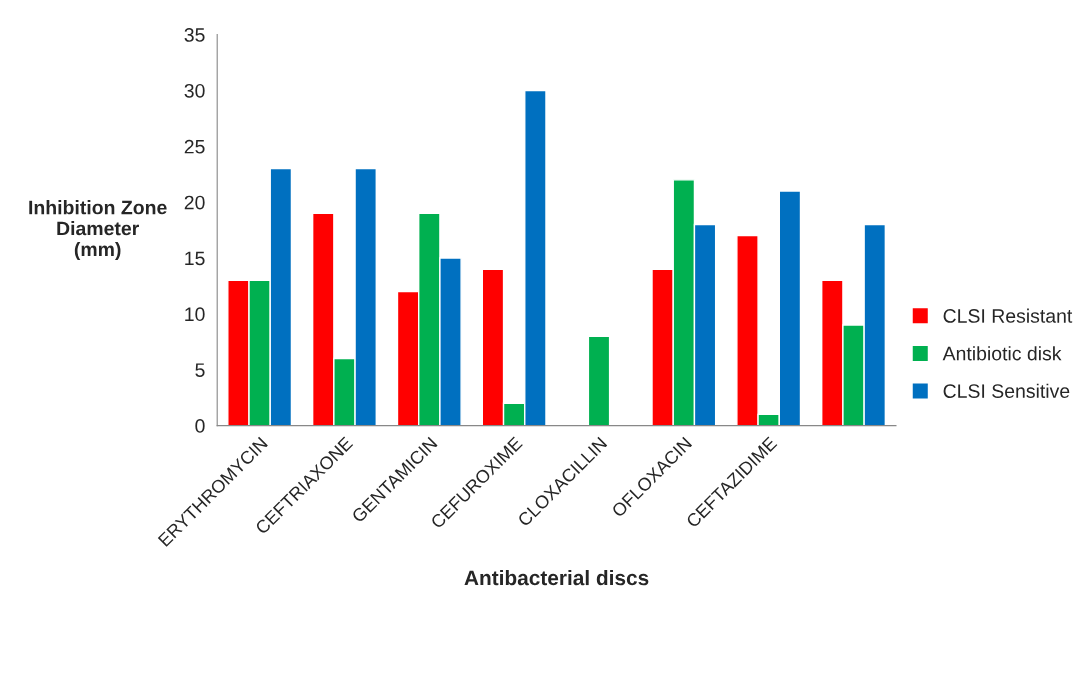 The width and height of the screenshot is (1086, 692). Describe the element at coordinates (194, 146) in the screenshot. I see `y-tick-label: 25` at that location.